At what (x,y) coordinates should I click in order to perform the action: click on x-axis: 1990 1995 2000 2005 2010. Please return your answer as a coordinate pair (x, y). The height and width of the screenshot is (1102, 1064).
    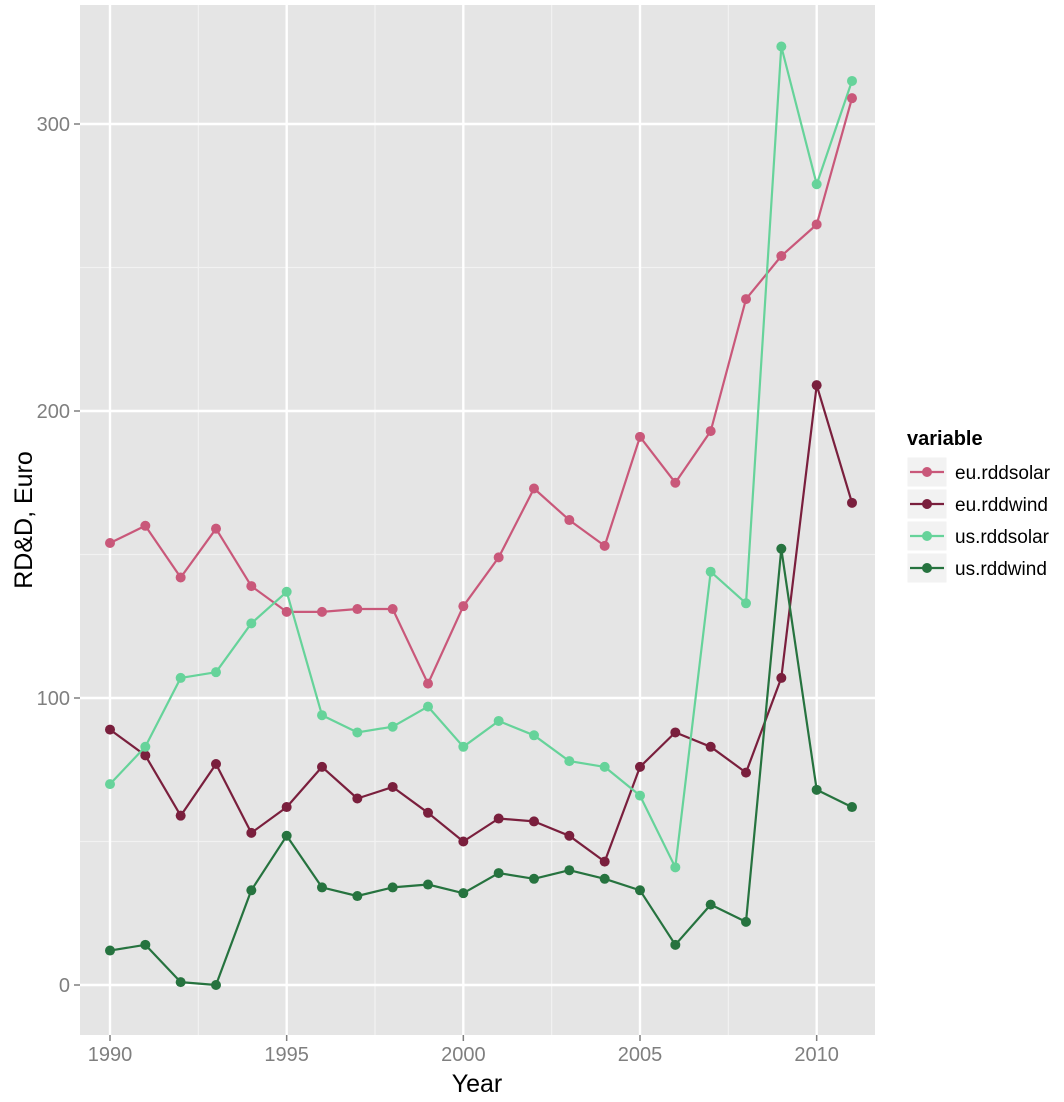
    Looking at the image, I should click on (463, 1050).